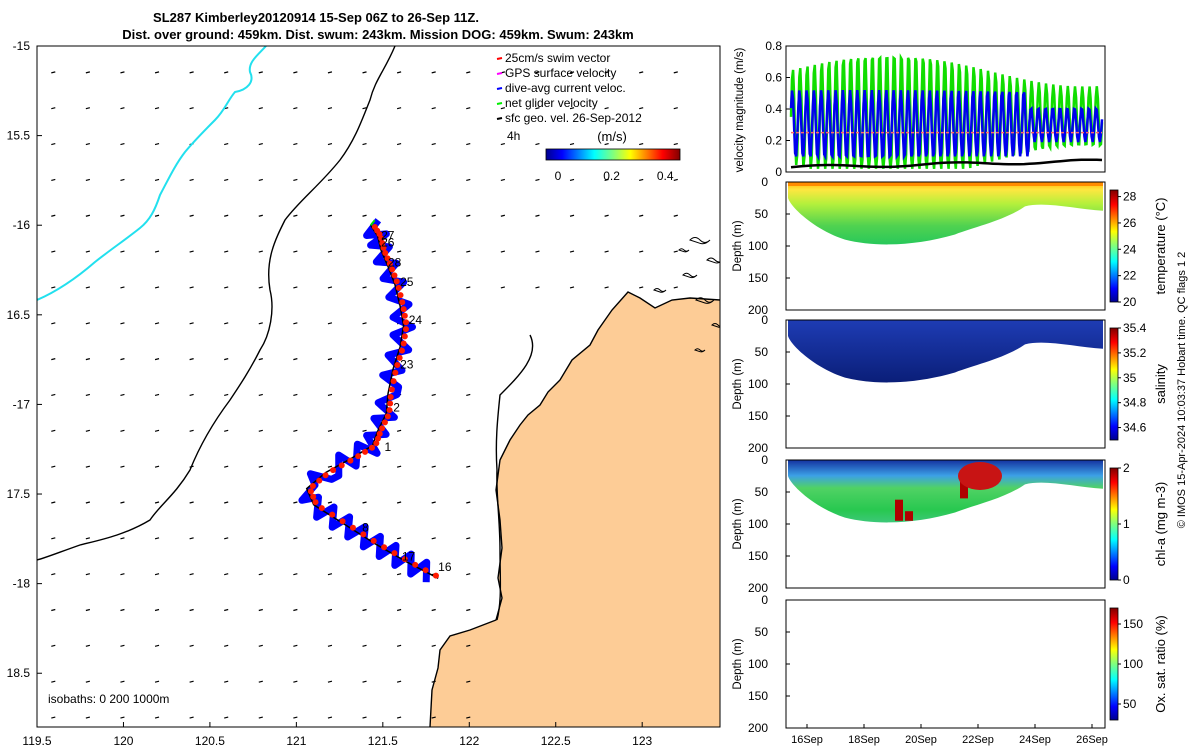 This screenshot has width=1200, height=755. Describe the element at coordinates (1130, 276) in the screenshot. I see `colorbar-tick-label: 22` at that location.